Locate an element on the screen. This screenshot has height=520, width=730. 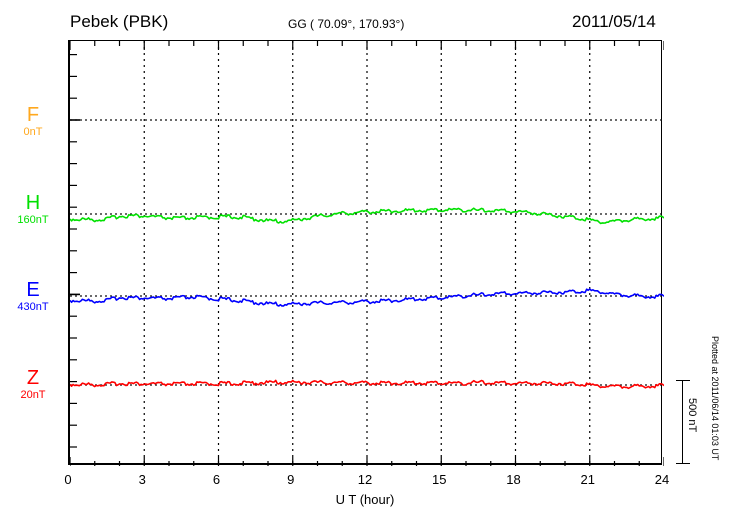
geographic-coordinates: GG ( 70.09°, 170.93°) is located at coordinates (346, 24).